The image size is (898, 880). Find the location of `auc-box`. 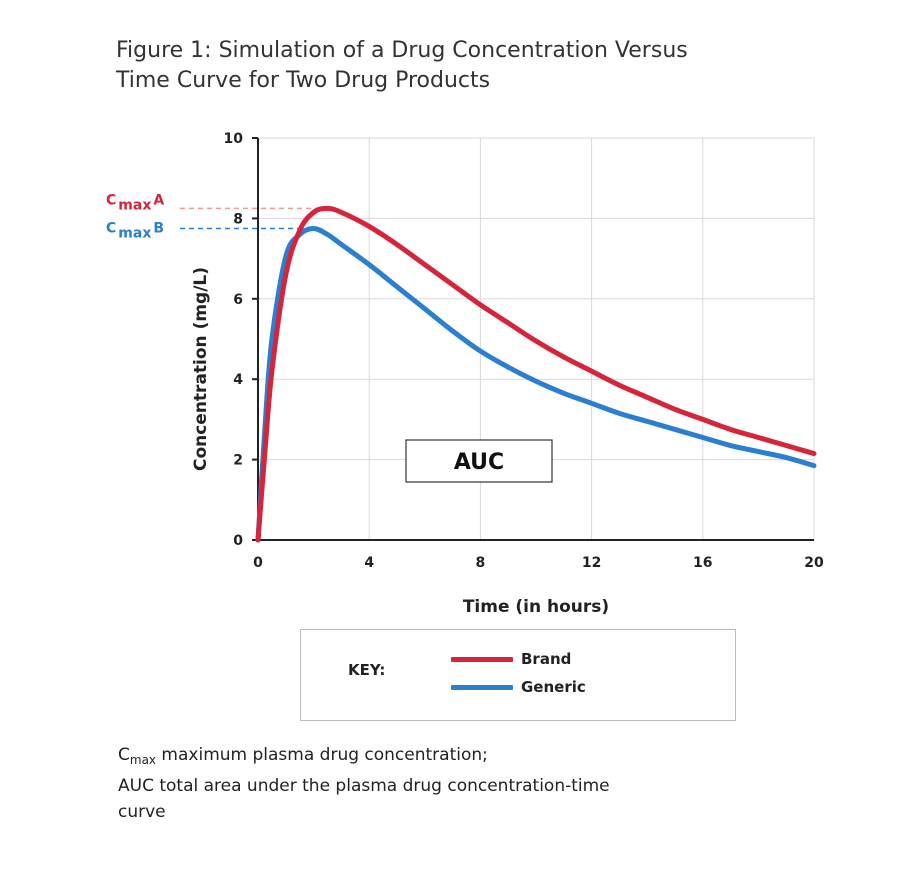

auc-box is located at coordinates (479, 461).